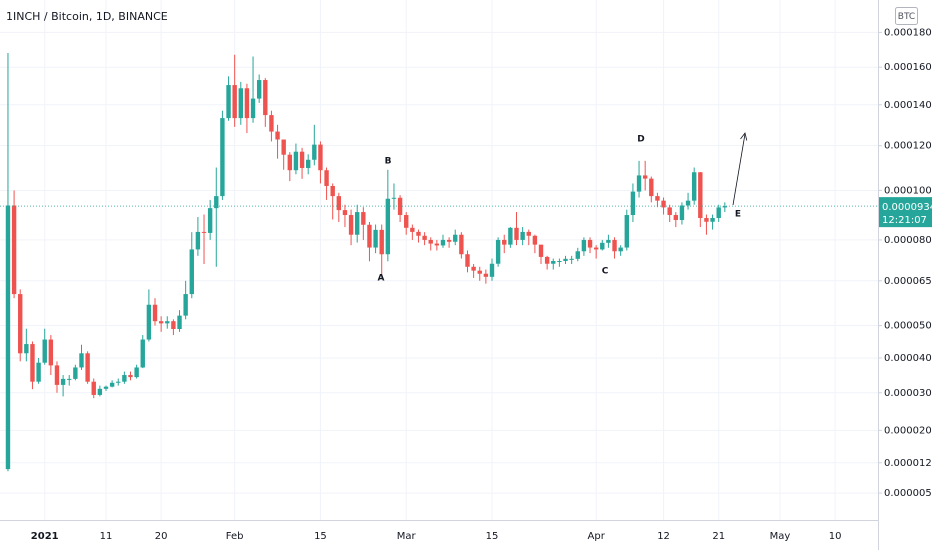  Describe the element at coordinates (908, 146) in the screenshot. I see `y-tick-label: 0.00012000` at that location.